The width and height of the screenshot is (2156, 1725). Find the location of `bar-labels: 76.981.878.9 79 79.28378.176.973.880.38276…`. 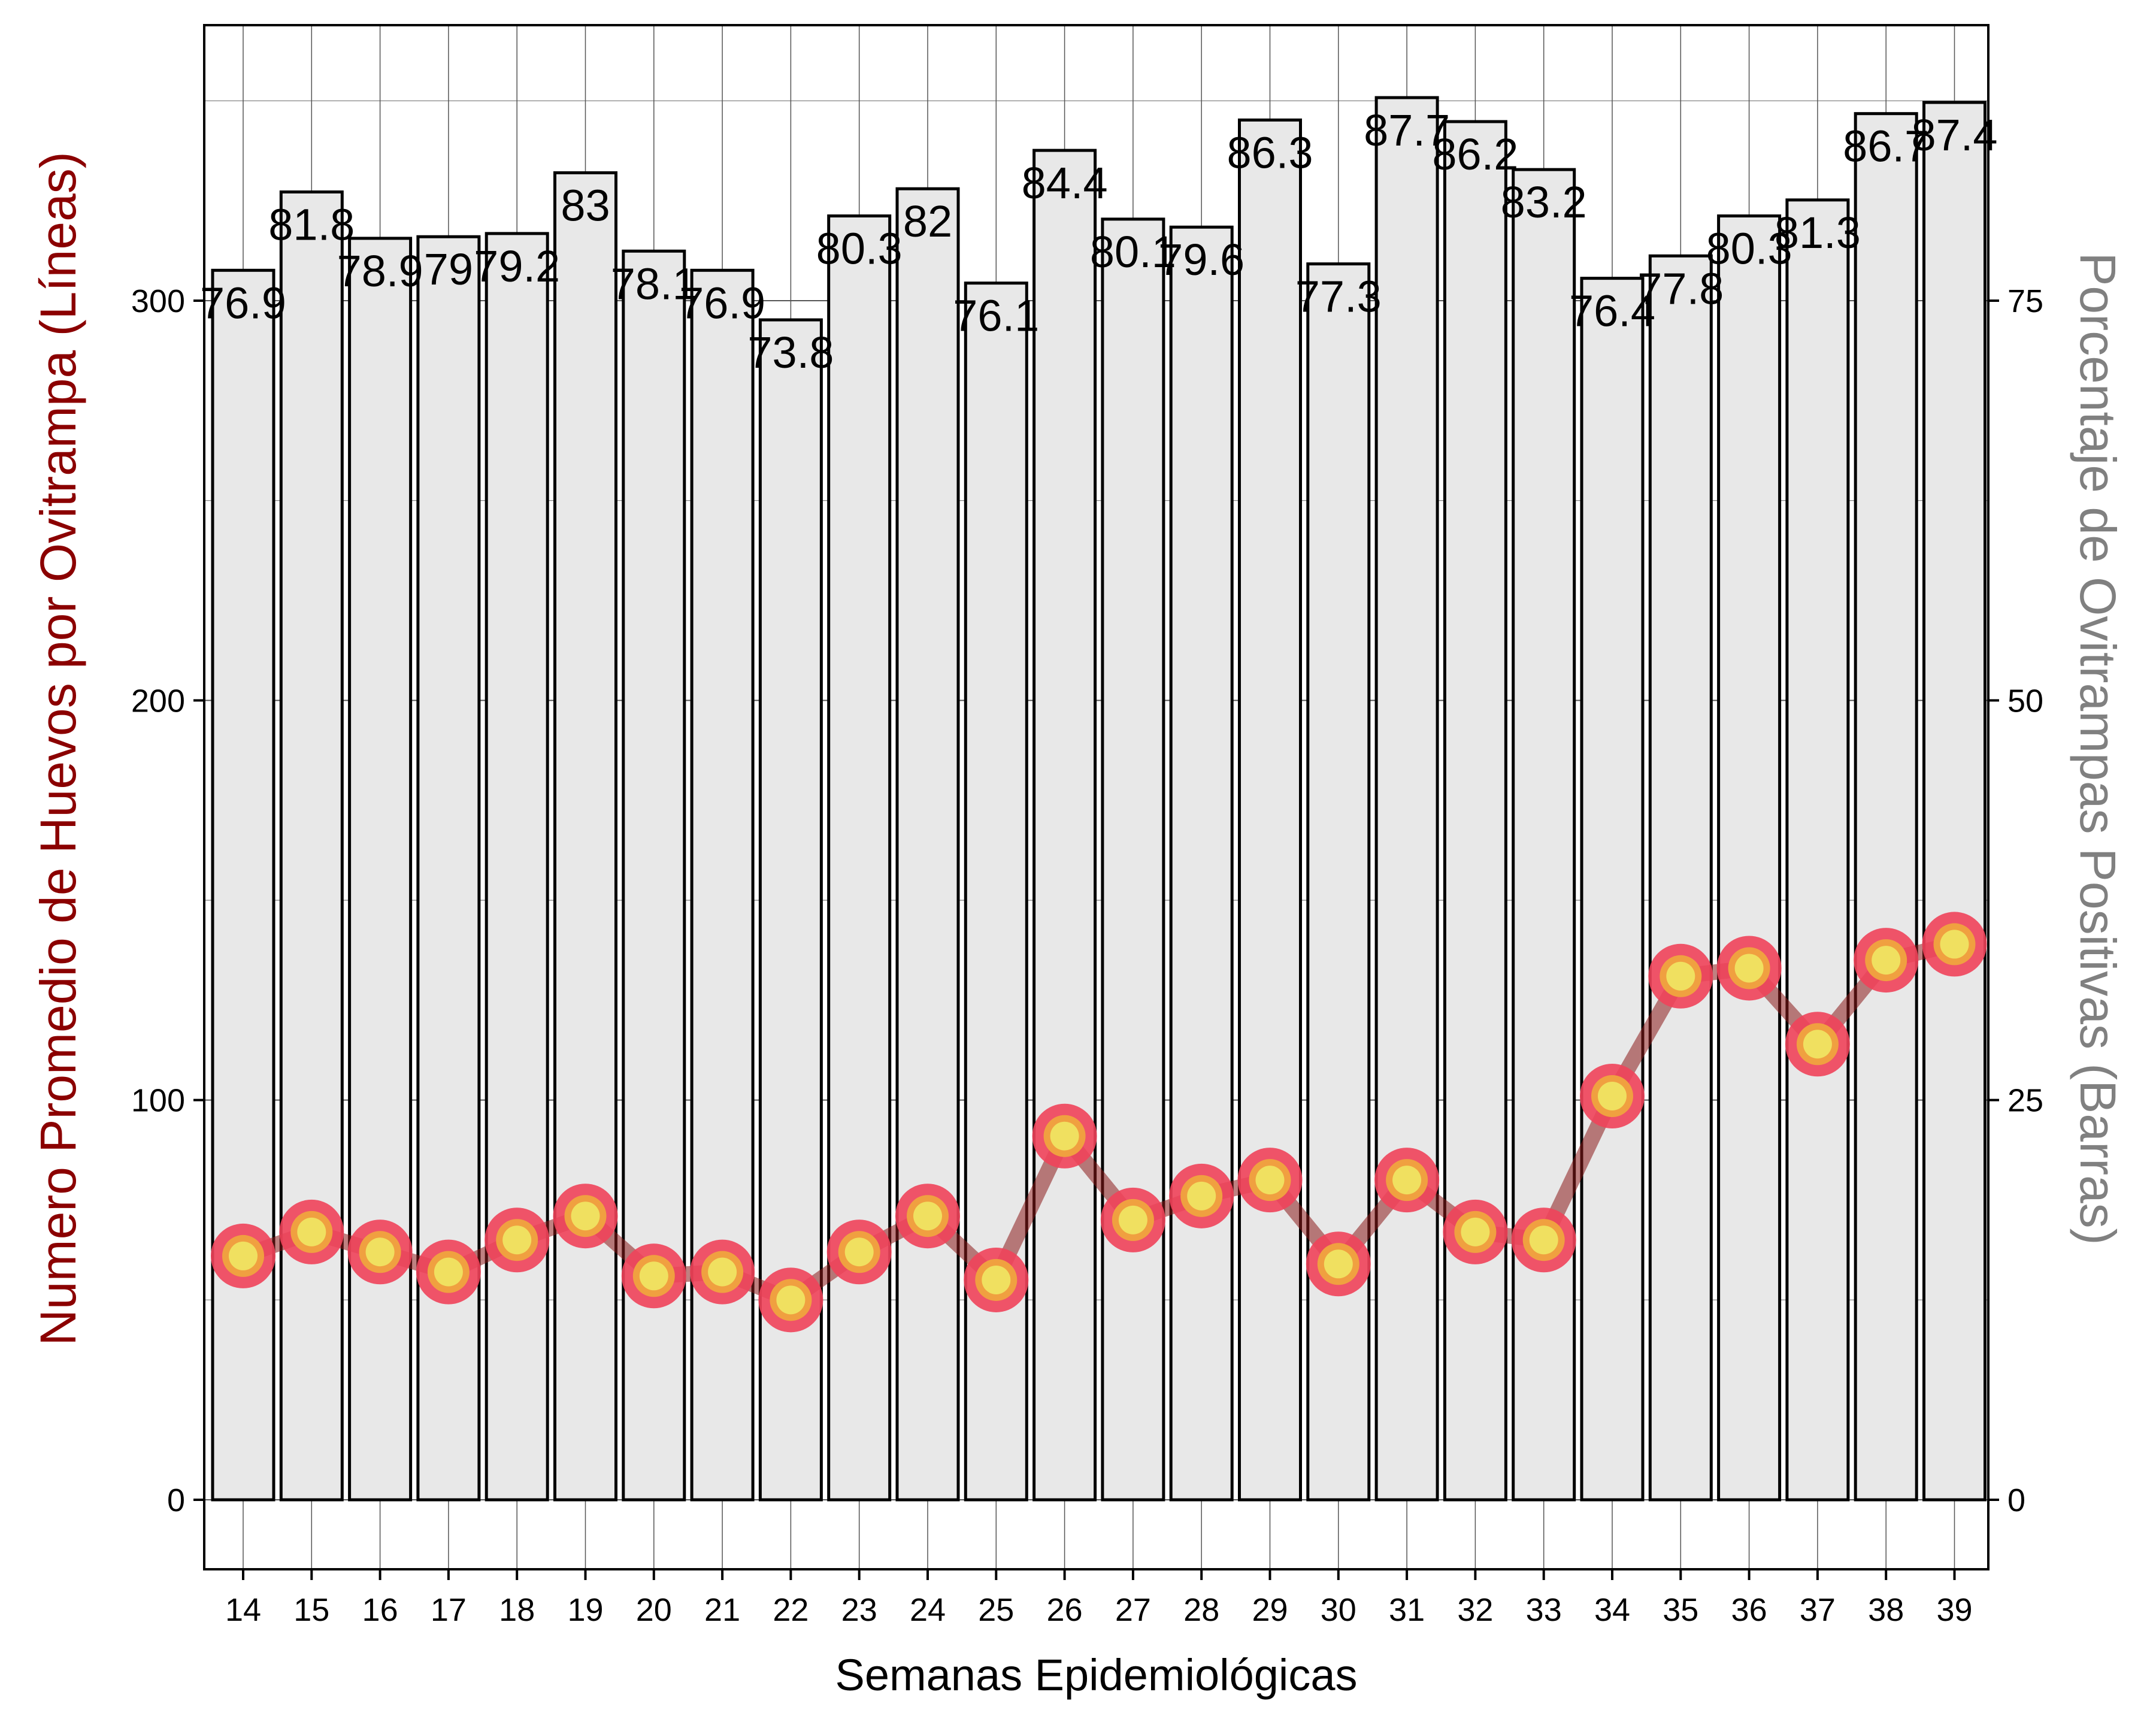

bar-labels: 76.981.878.9 79 79.28378.176.973.880.38276… is located at coordinates (1099, 241).